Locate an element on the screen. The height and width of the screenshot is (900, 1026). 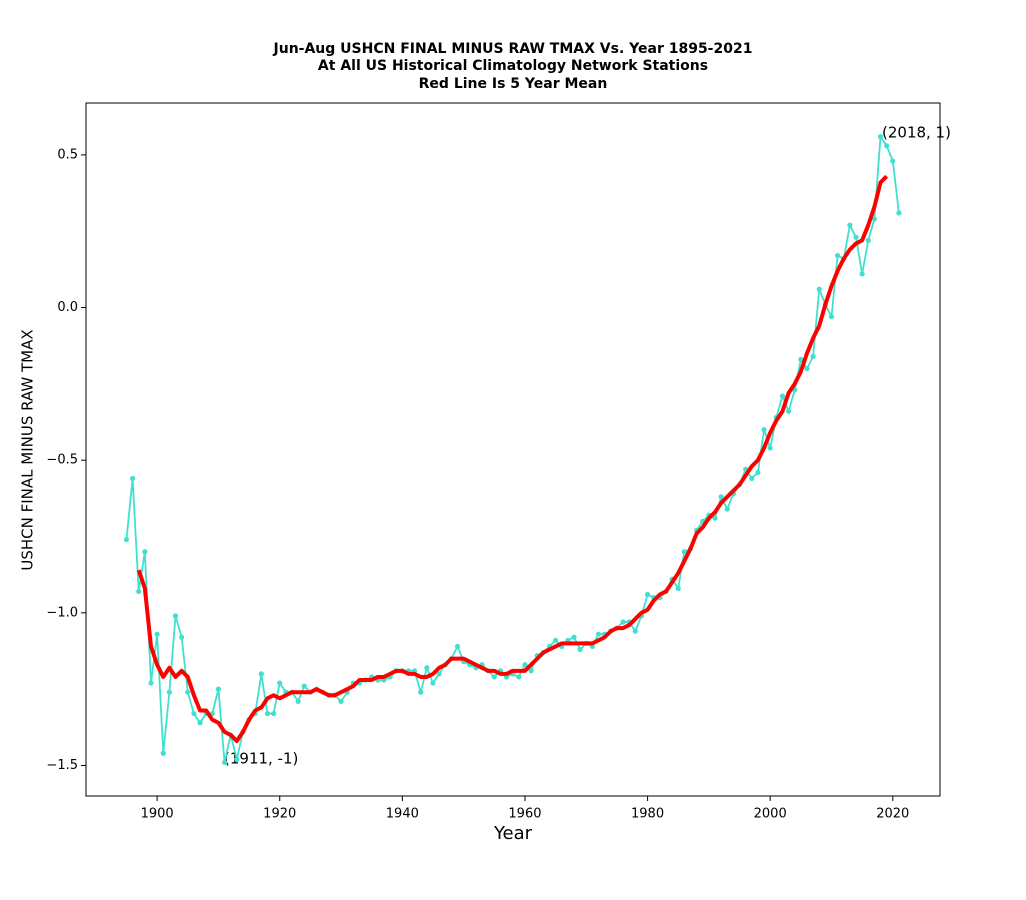
chart-title: Red Line Is 5 Year Mean is located at coordinates (513, 84).